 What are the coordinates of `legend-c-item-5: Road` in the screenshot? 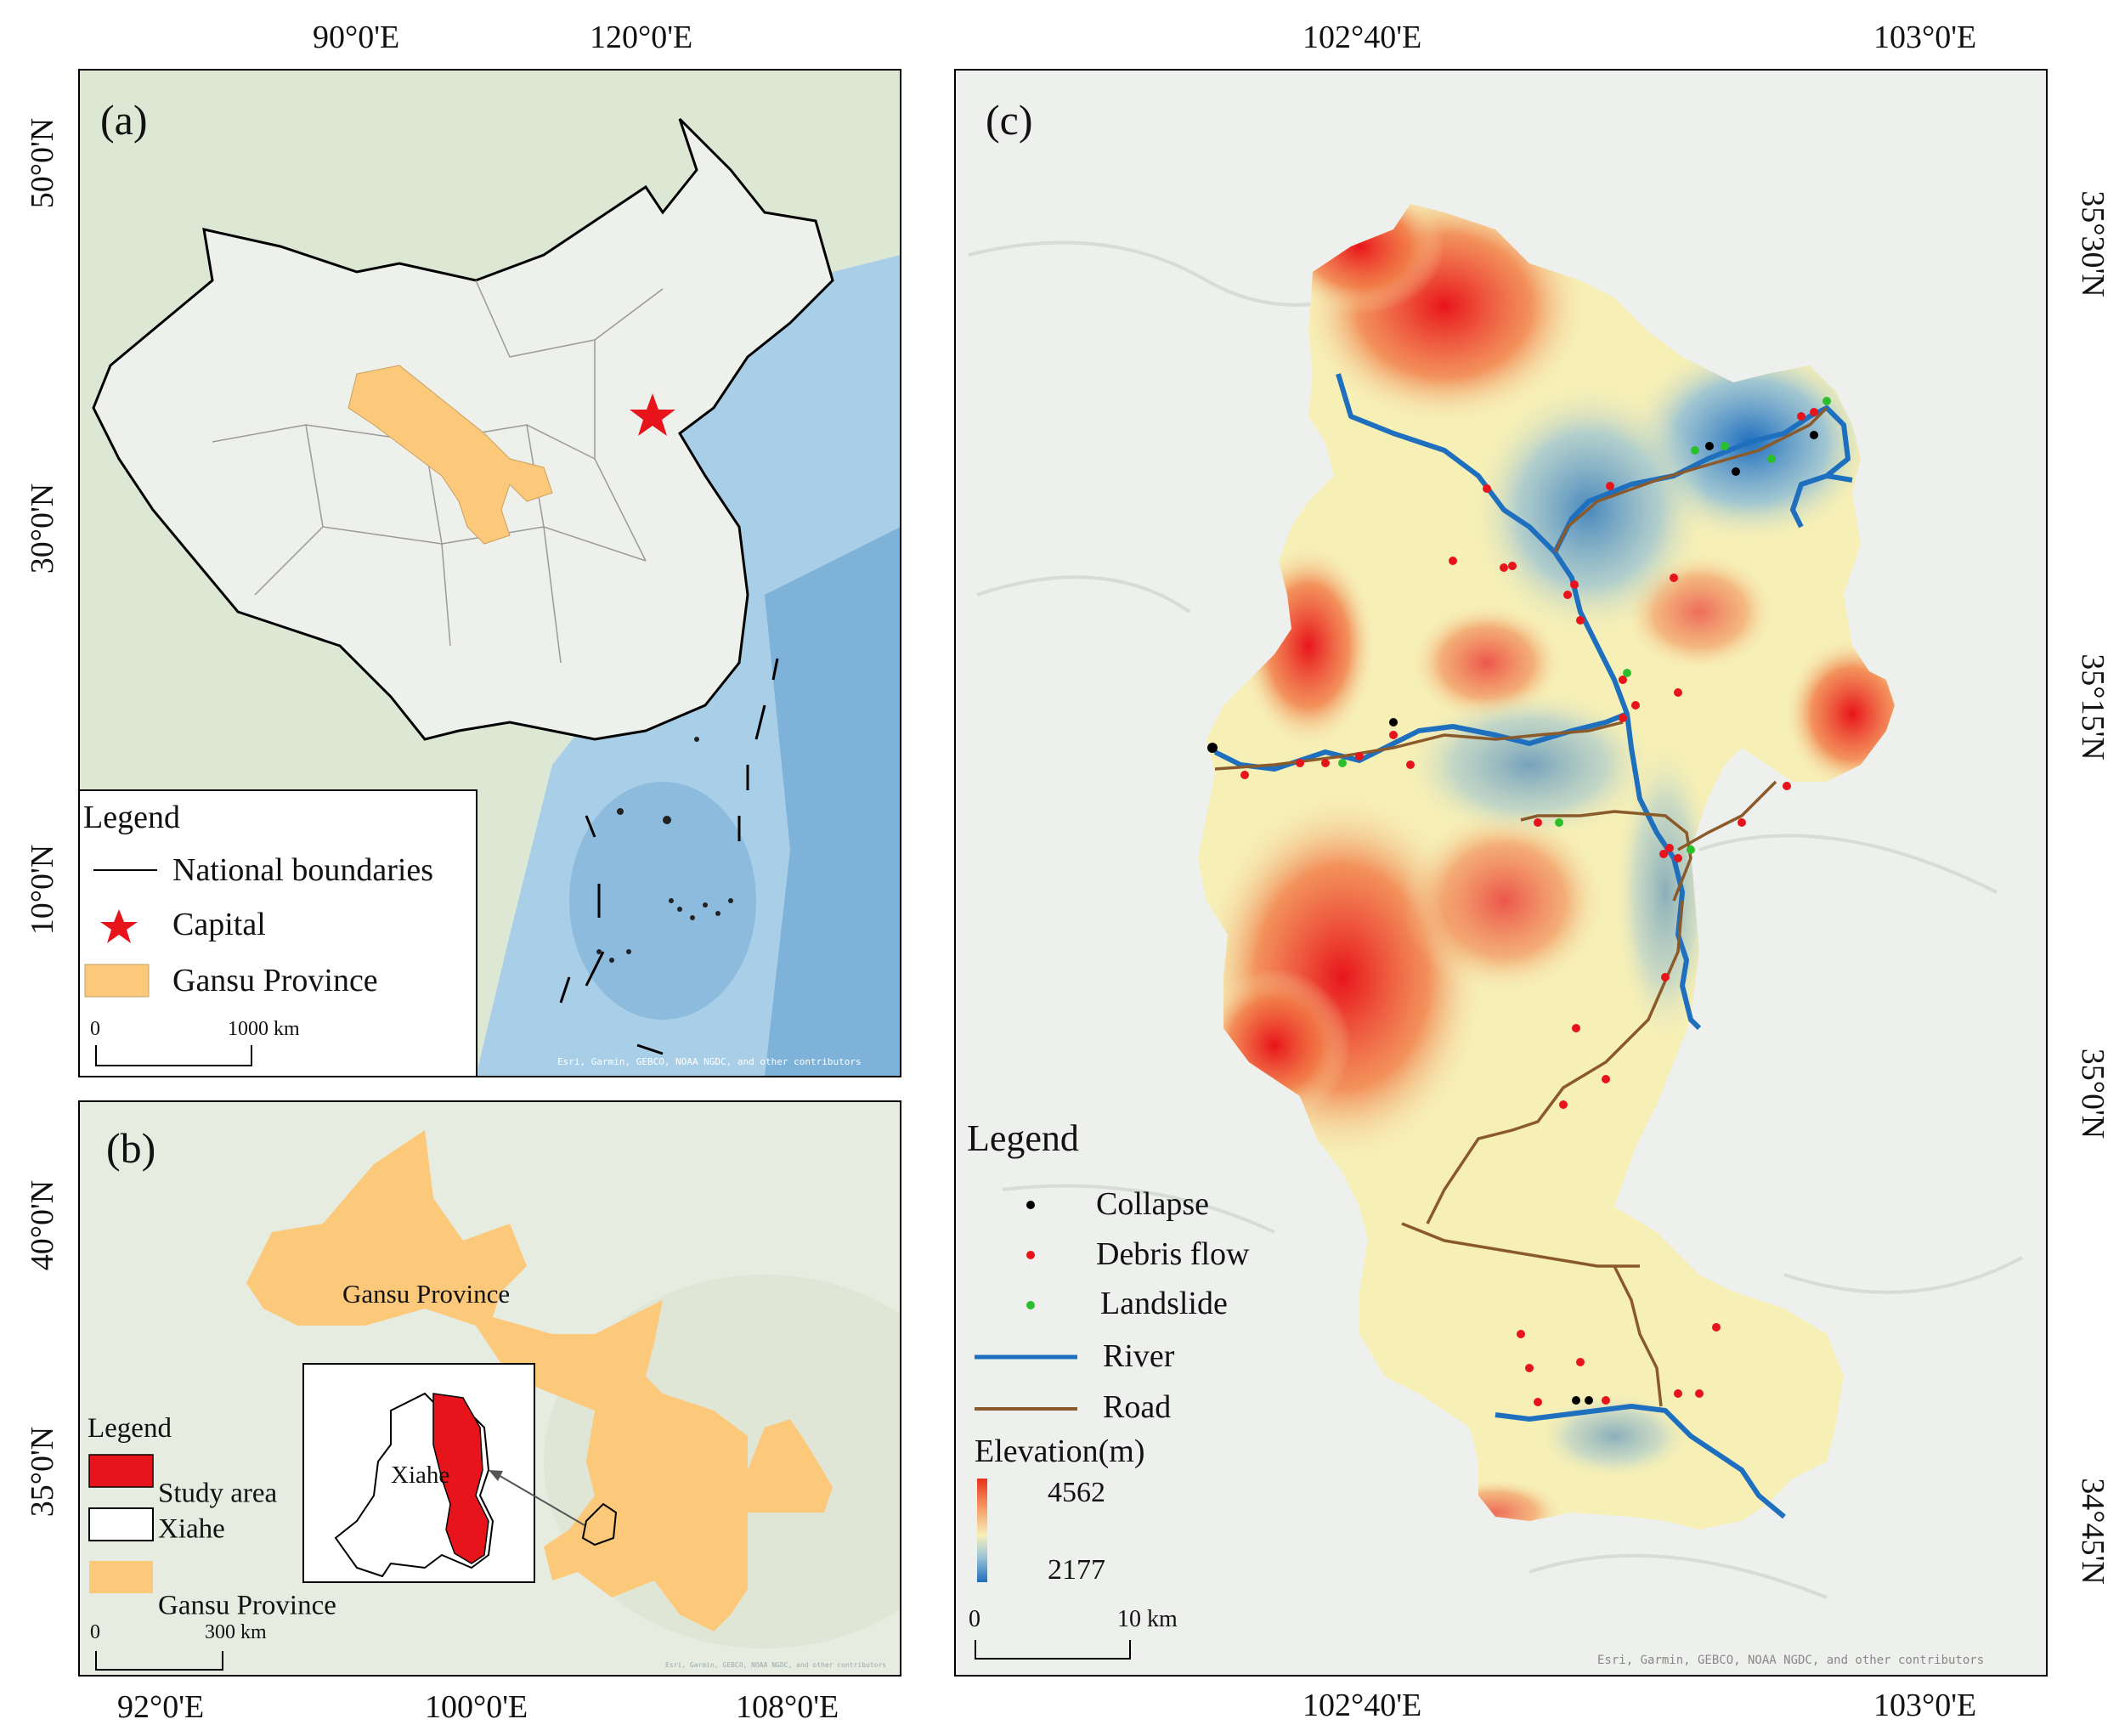 It's located at (1137, 1407).